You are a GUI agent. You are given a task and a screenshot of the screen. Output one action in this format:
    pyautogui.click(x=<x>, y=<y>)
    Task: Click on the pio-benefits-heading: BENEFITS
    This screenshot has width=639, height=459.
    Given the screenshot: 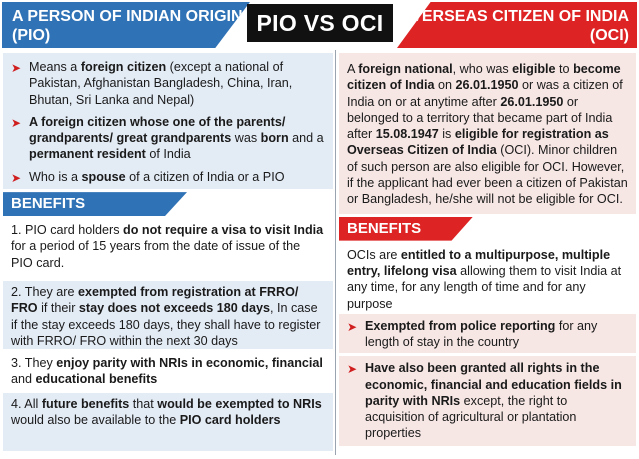 What is the action you would take?
    pyautogui.click(x=95, y=204)
    